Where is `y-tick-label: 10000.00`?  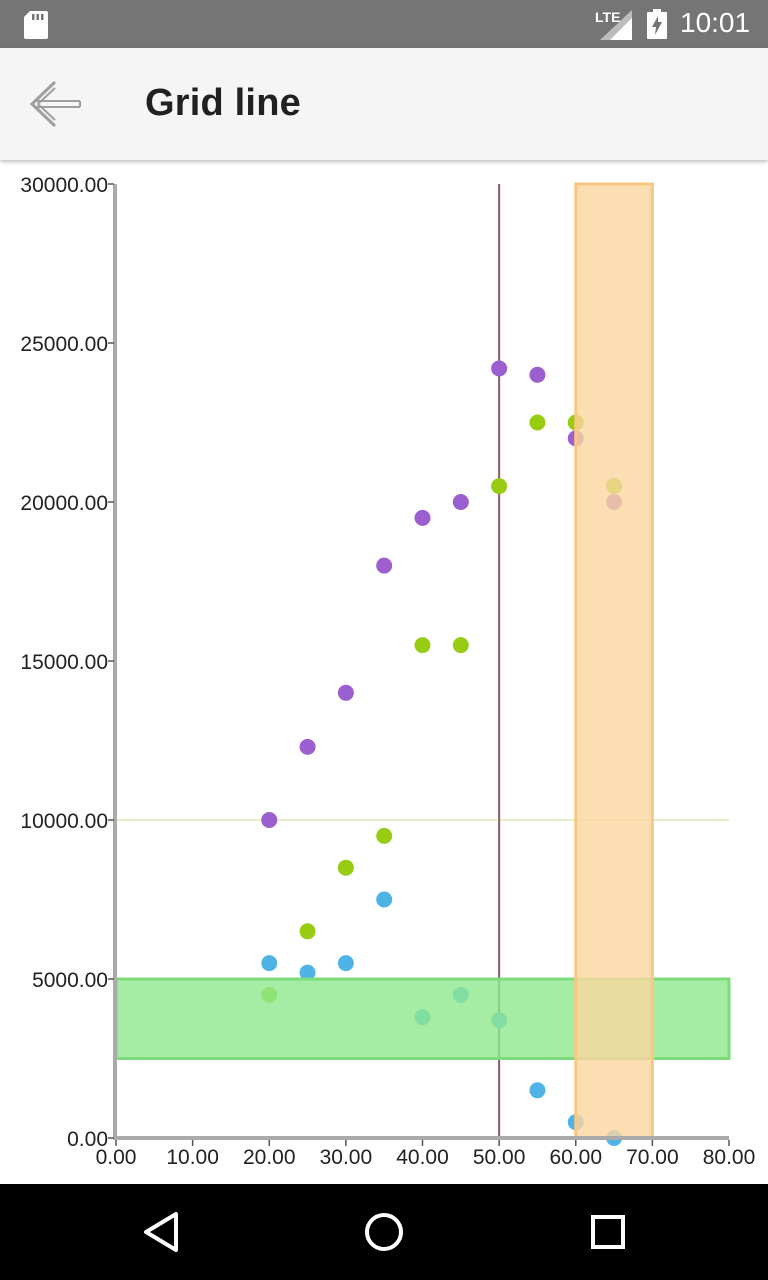 y-tick-label: 10000.00 is located at coordinates (64, 821).